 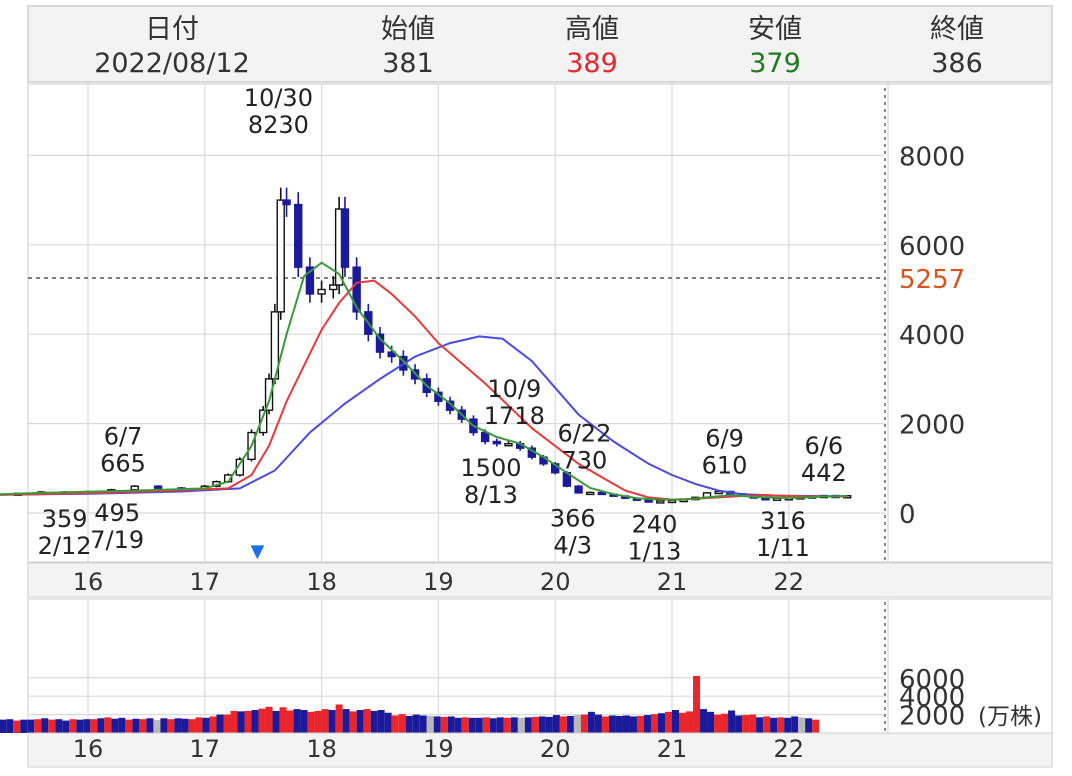 What do you see at coordinates (724, 439) in the screenshot?
I see `annotation-9-line-0: 6/9` at bounding box center [724, 439].